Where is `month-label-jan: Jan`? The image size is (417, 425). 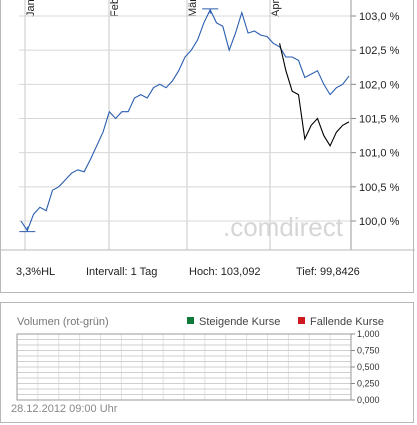
month-label-jan: Jan is located at coordinates (31, 8).